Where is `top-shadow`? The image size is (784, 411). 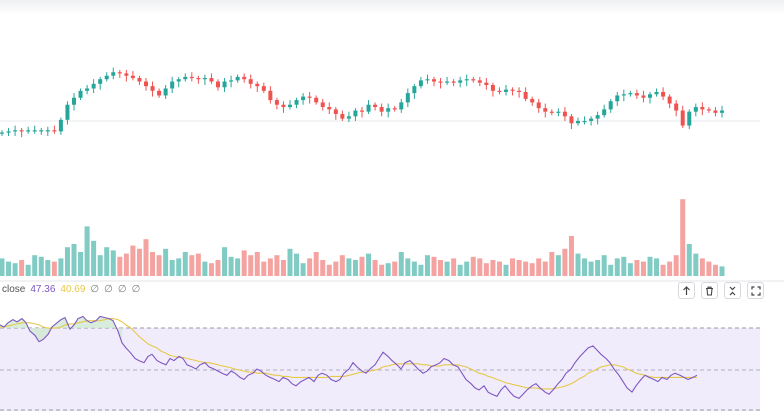 top-shadow is located at coordinates (392, 7).